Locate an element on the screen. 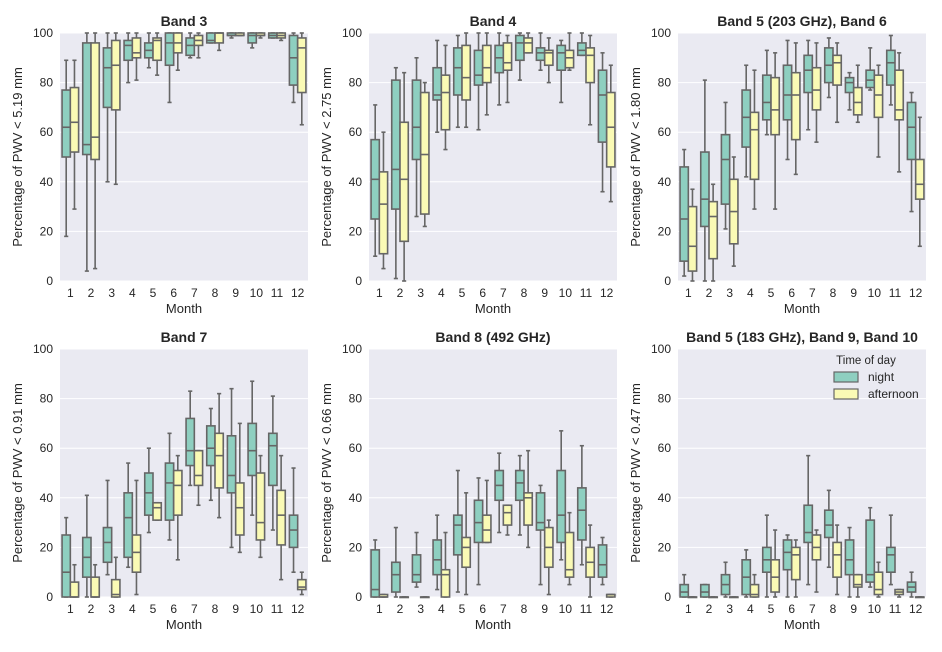  y-axis-label: Percentage of PWV < 0.66 mm is located at coordinates (326, 473).